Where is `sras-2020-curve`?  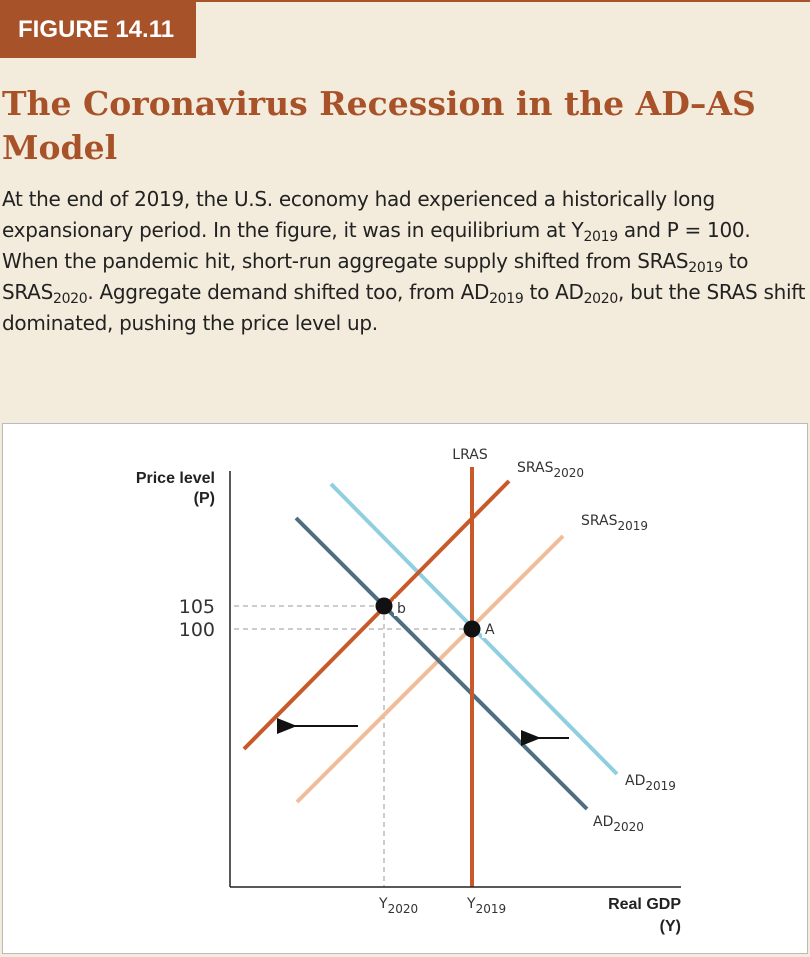
sras-2020-curve is located at coordinates (376, 615).